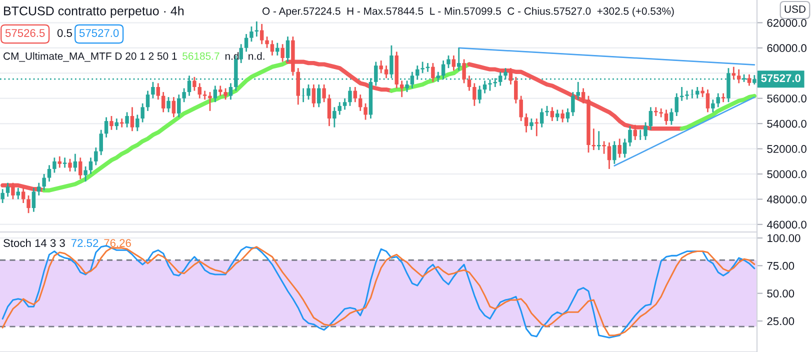 The width and height of the screenshot is (812, 352). Describe the element at coordinates (786, 224) in the screenshot. I see `y-tick-label: 46000.0` at that location.